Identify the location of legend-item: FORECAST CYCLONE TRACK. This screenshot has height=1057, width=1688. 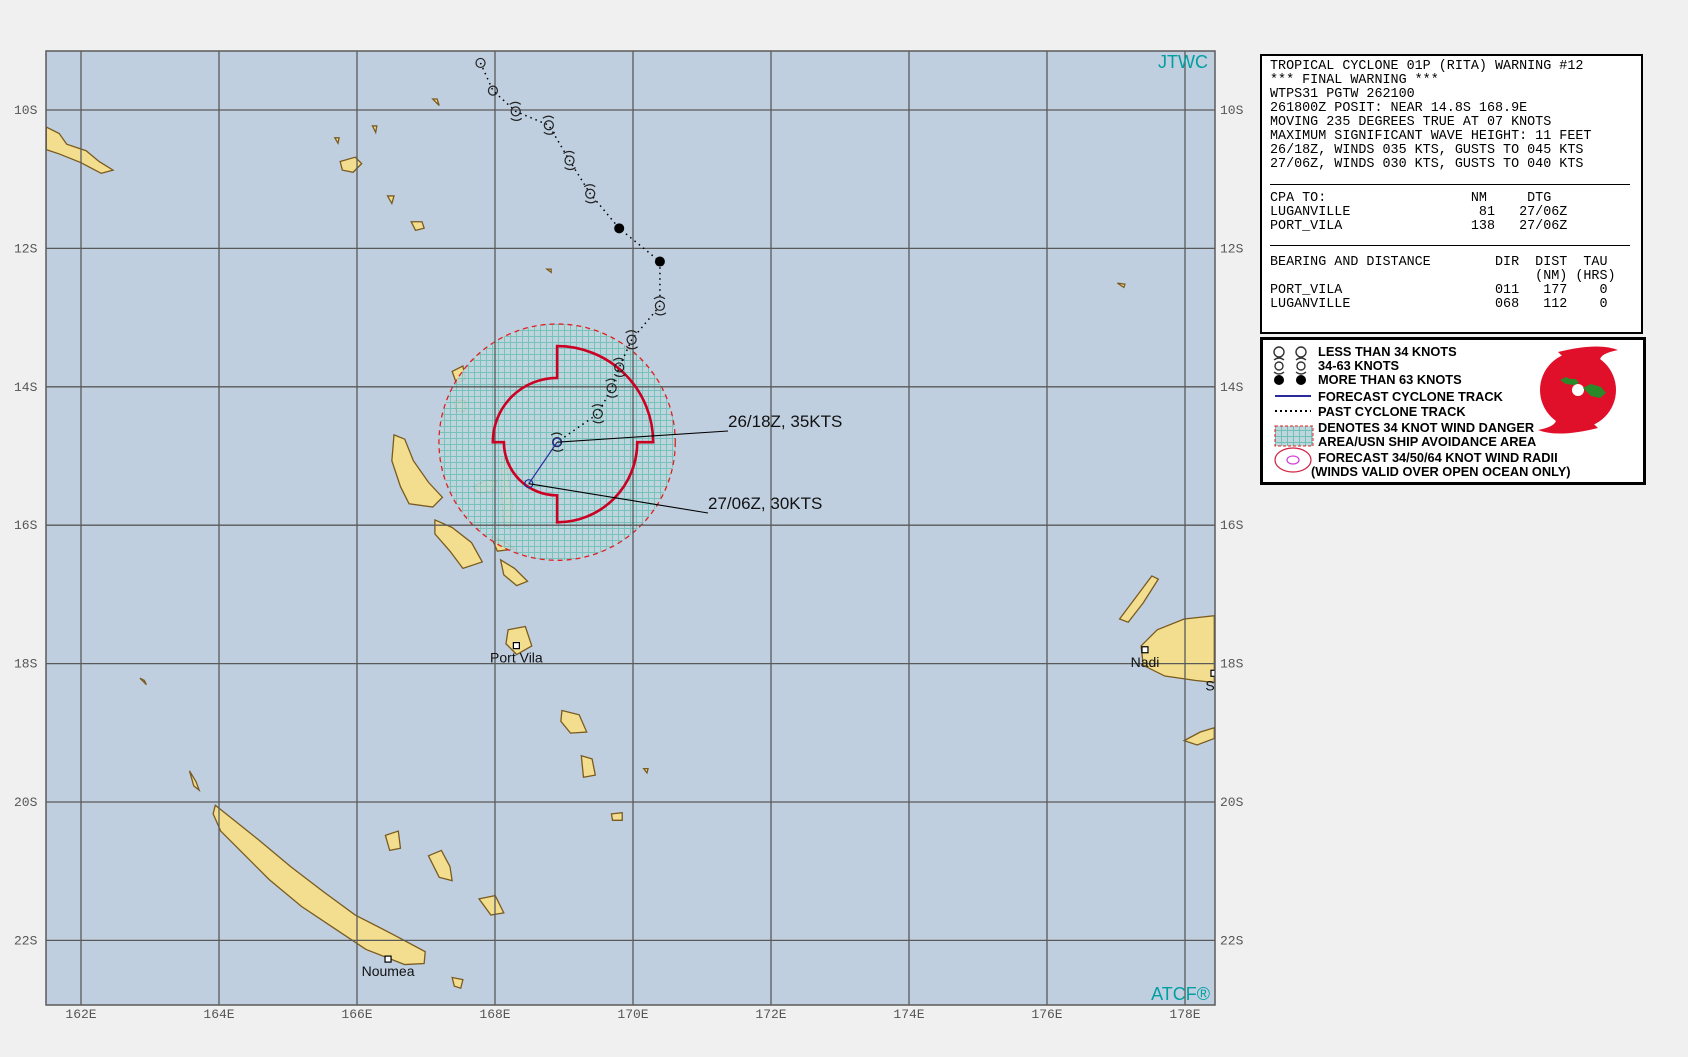
(1410, 396).